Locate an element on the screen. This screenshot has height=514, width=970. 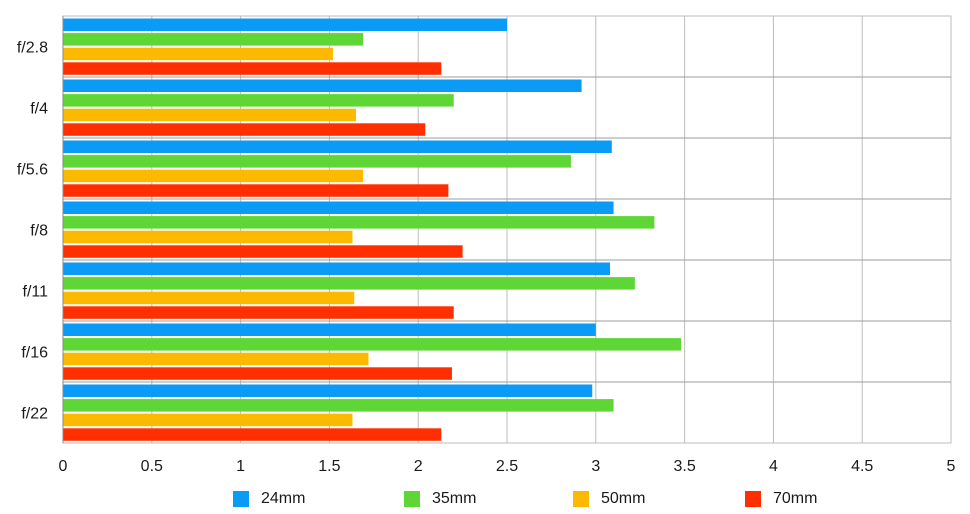
x-tick-label: 5 is located at coordinates (951, 466).